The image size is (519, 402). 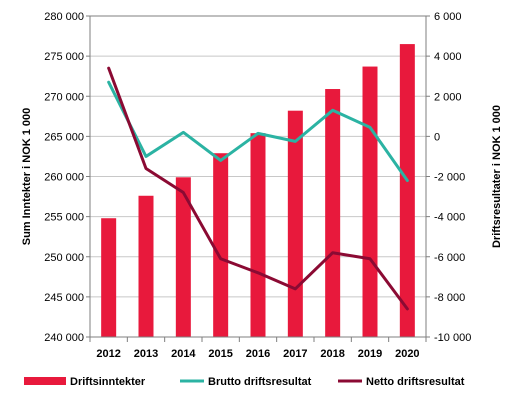 I want to click on right-tick-label: -8 000, so click(x=449, y=298).